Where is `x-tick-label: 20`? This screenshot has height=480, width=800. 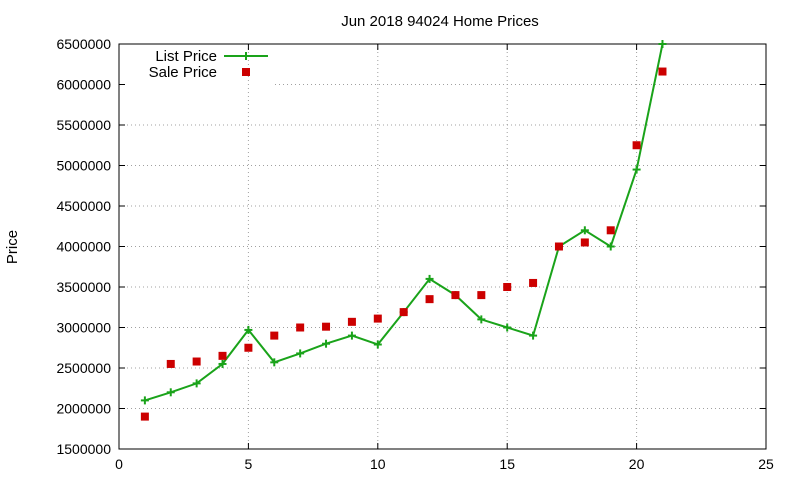 x-tick-label: 20 is located at coordinates (637, 464).